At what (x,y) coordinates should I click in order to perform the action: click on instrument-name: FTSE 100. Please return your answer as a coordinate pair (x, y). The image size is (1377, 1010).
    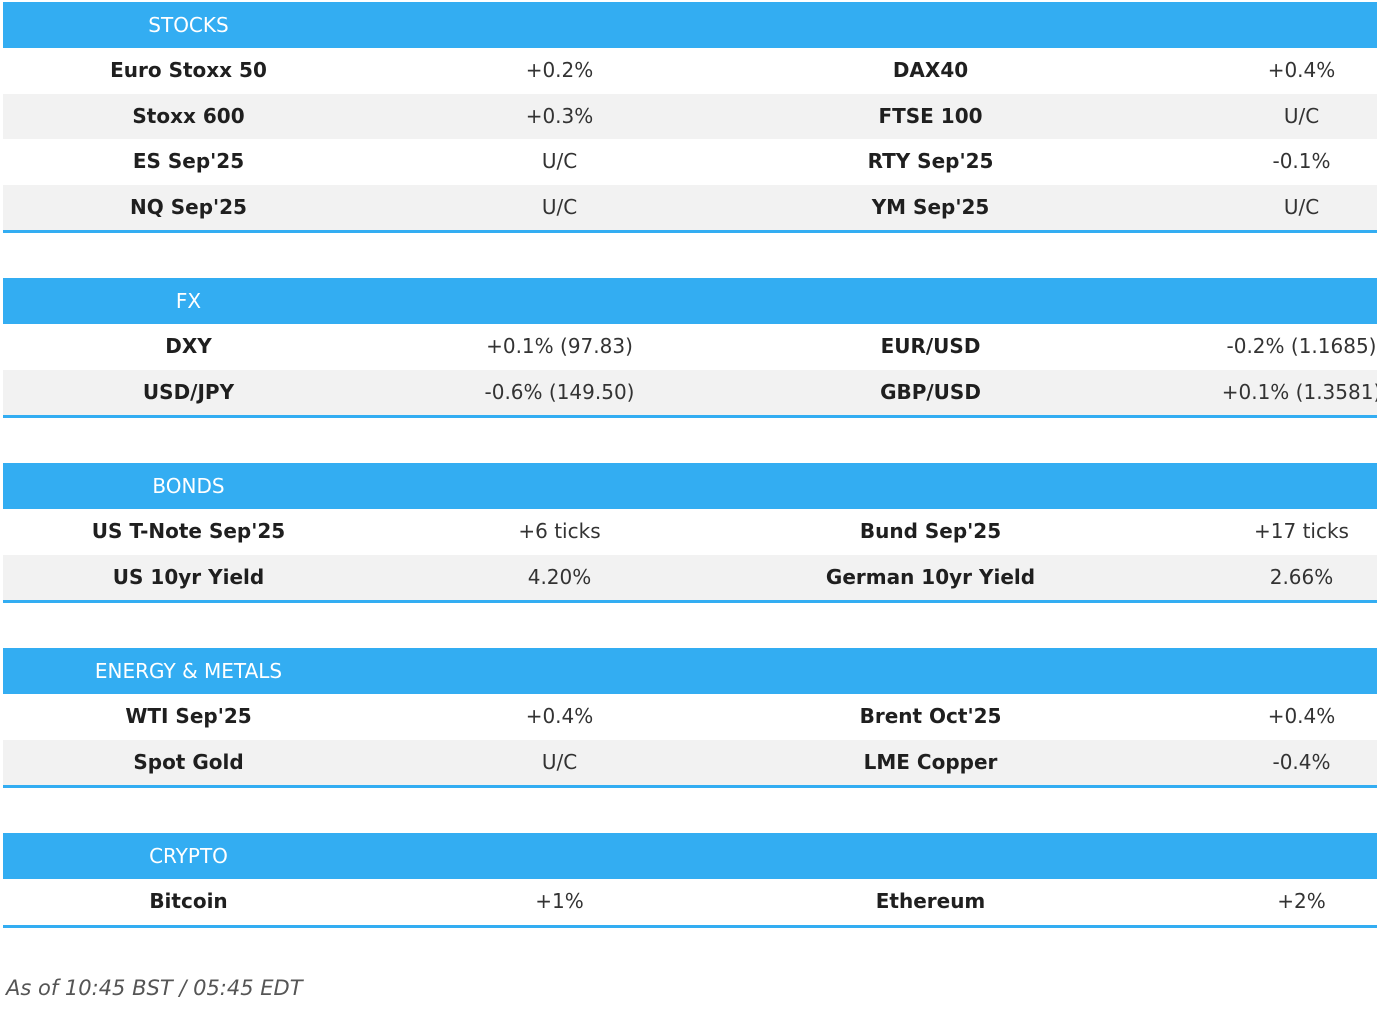
    Looking at the image, I should click on (930, 115).